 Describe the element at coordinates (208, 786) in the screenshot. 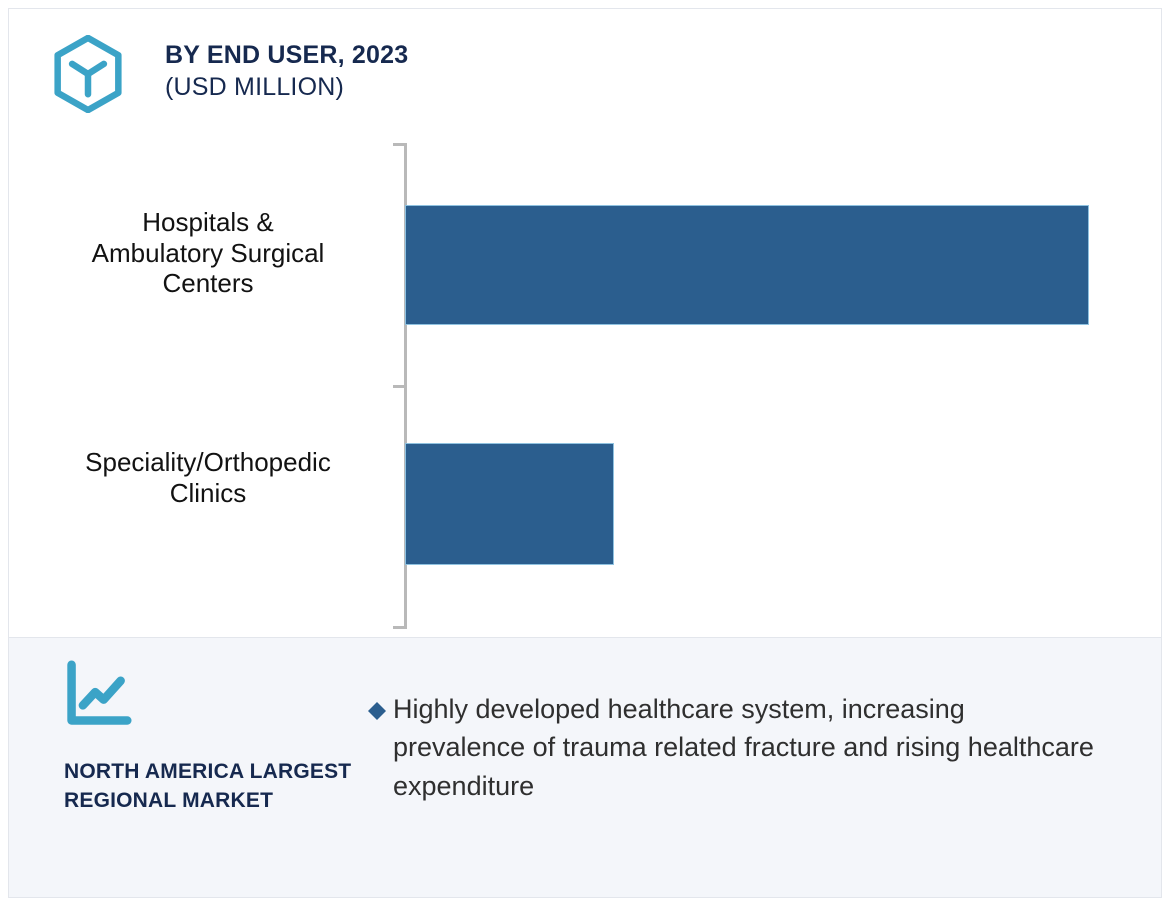

I see `region-label: NORTH AMERICA LARGEST REGIONAL MARKET` at that location.